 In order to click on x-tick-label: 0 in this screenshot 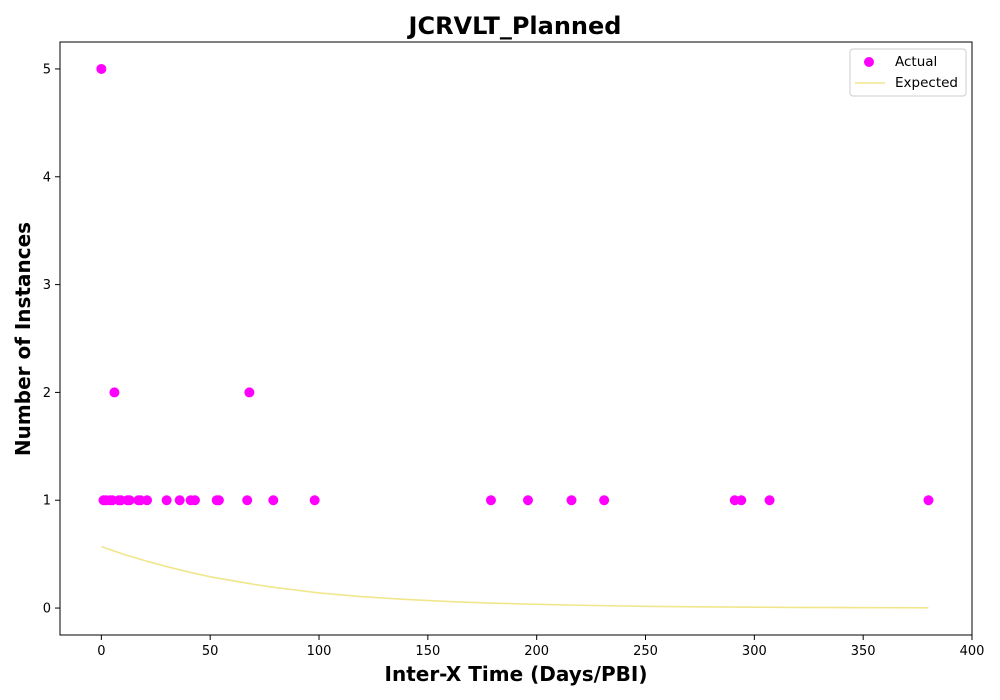, I will do `click(101, 651)`.